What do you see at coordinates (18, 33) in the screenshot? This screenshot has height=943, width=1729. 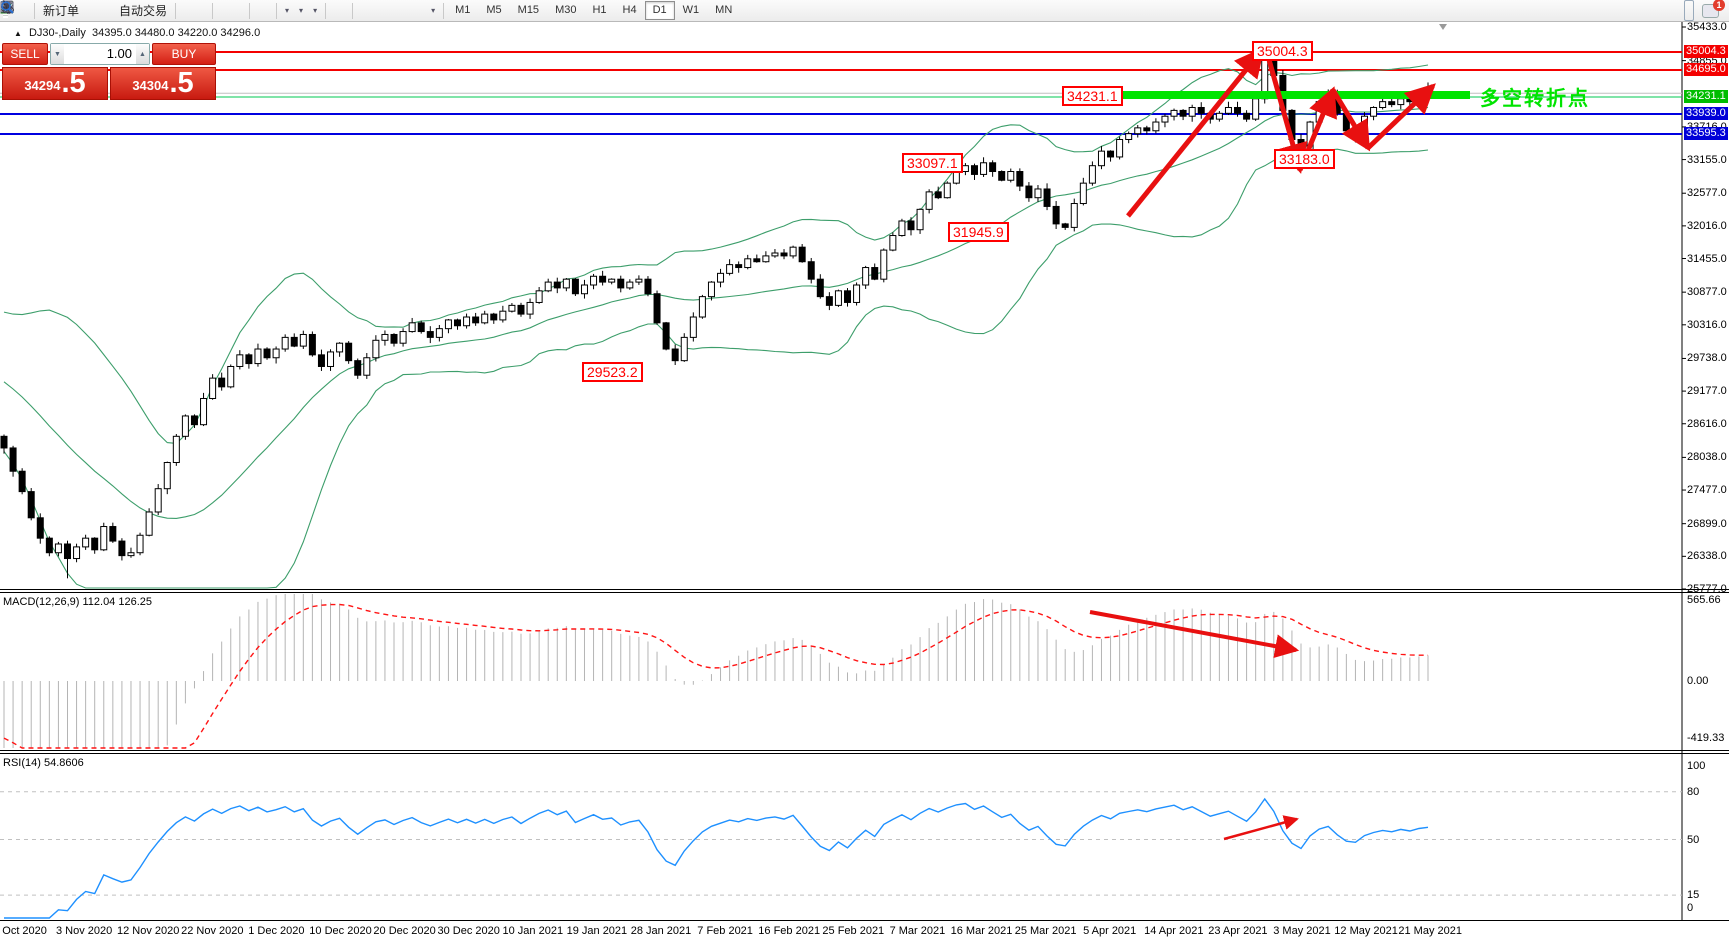 I see `collapse-triangle-icon: ▲` at bounding box center [18, 33].